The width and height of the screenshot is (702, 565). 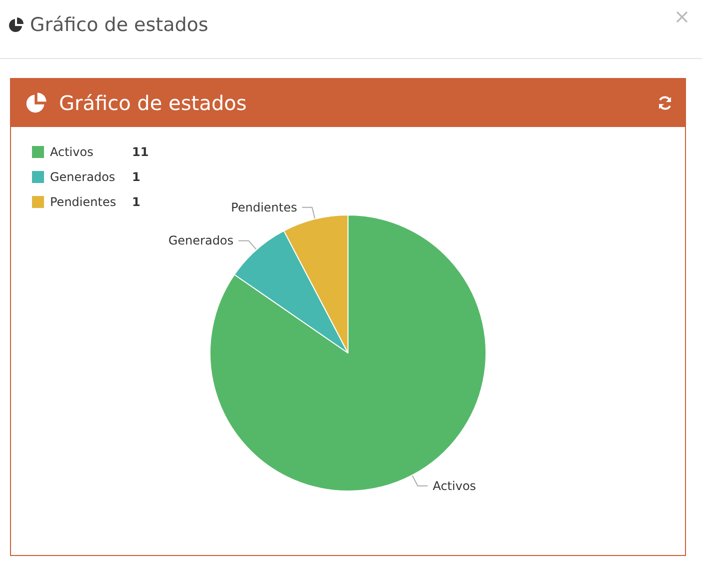 What do you see at coordinates (454, 485) in the screenshot?
I see `slice-label: Activos` at bounding box center [454, 485].